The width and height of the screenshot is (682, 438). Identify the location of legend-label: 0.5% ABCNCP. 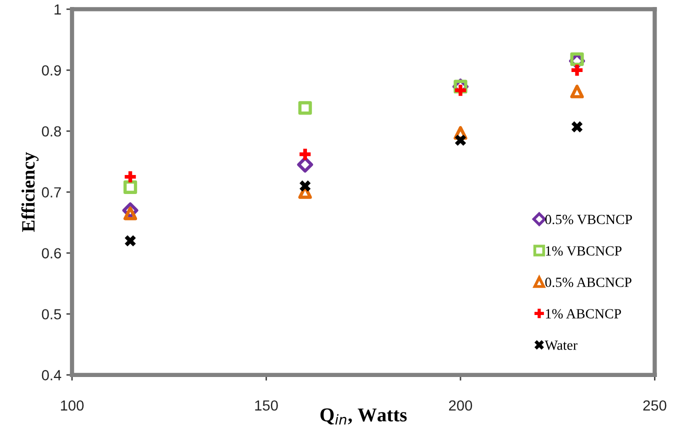
(588, 283).